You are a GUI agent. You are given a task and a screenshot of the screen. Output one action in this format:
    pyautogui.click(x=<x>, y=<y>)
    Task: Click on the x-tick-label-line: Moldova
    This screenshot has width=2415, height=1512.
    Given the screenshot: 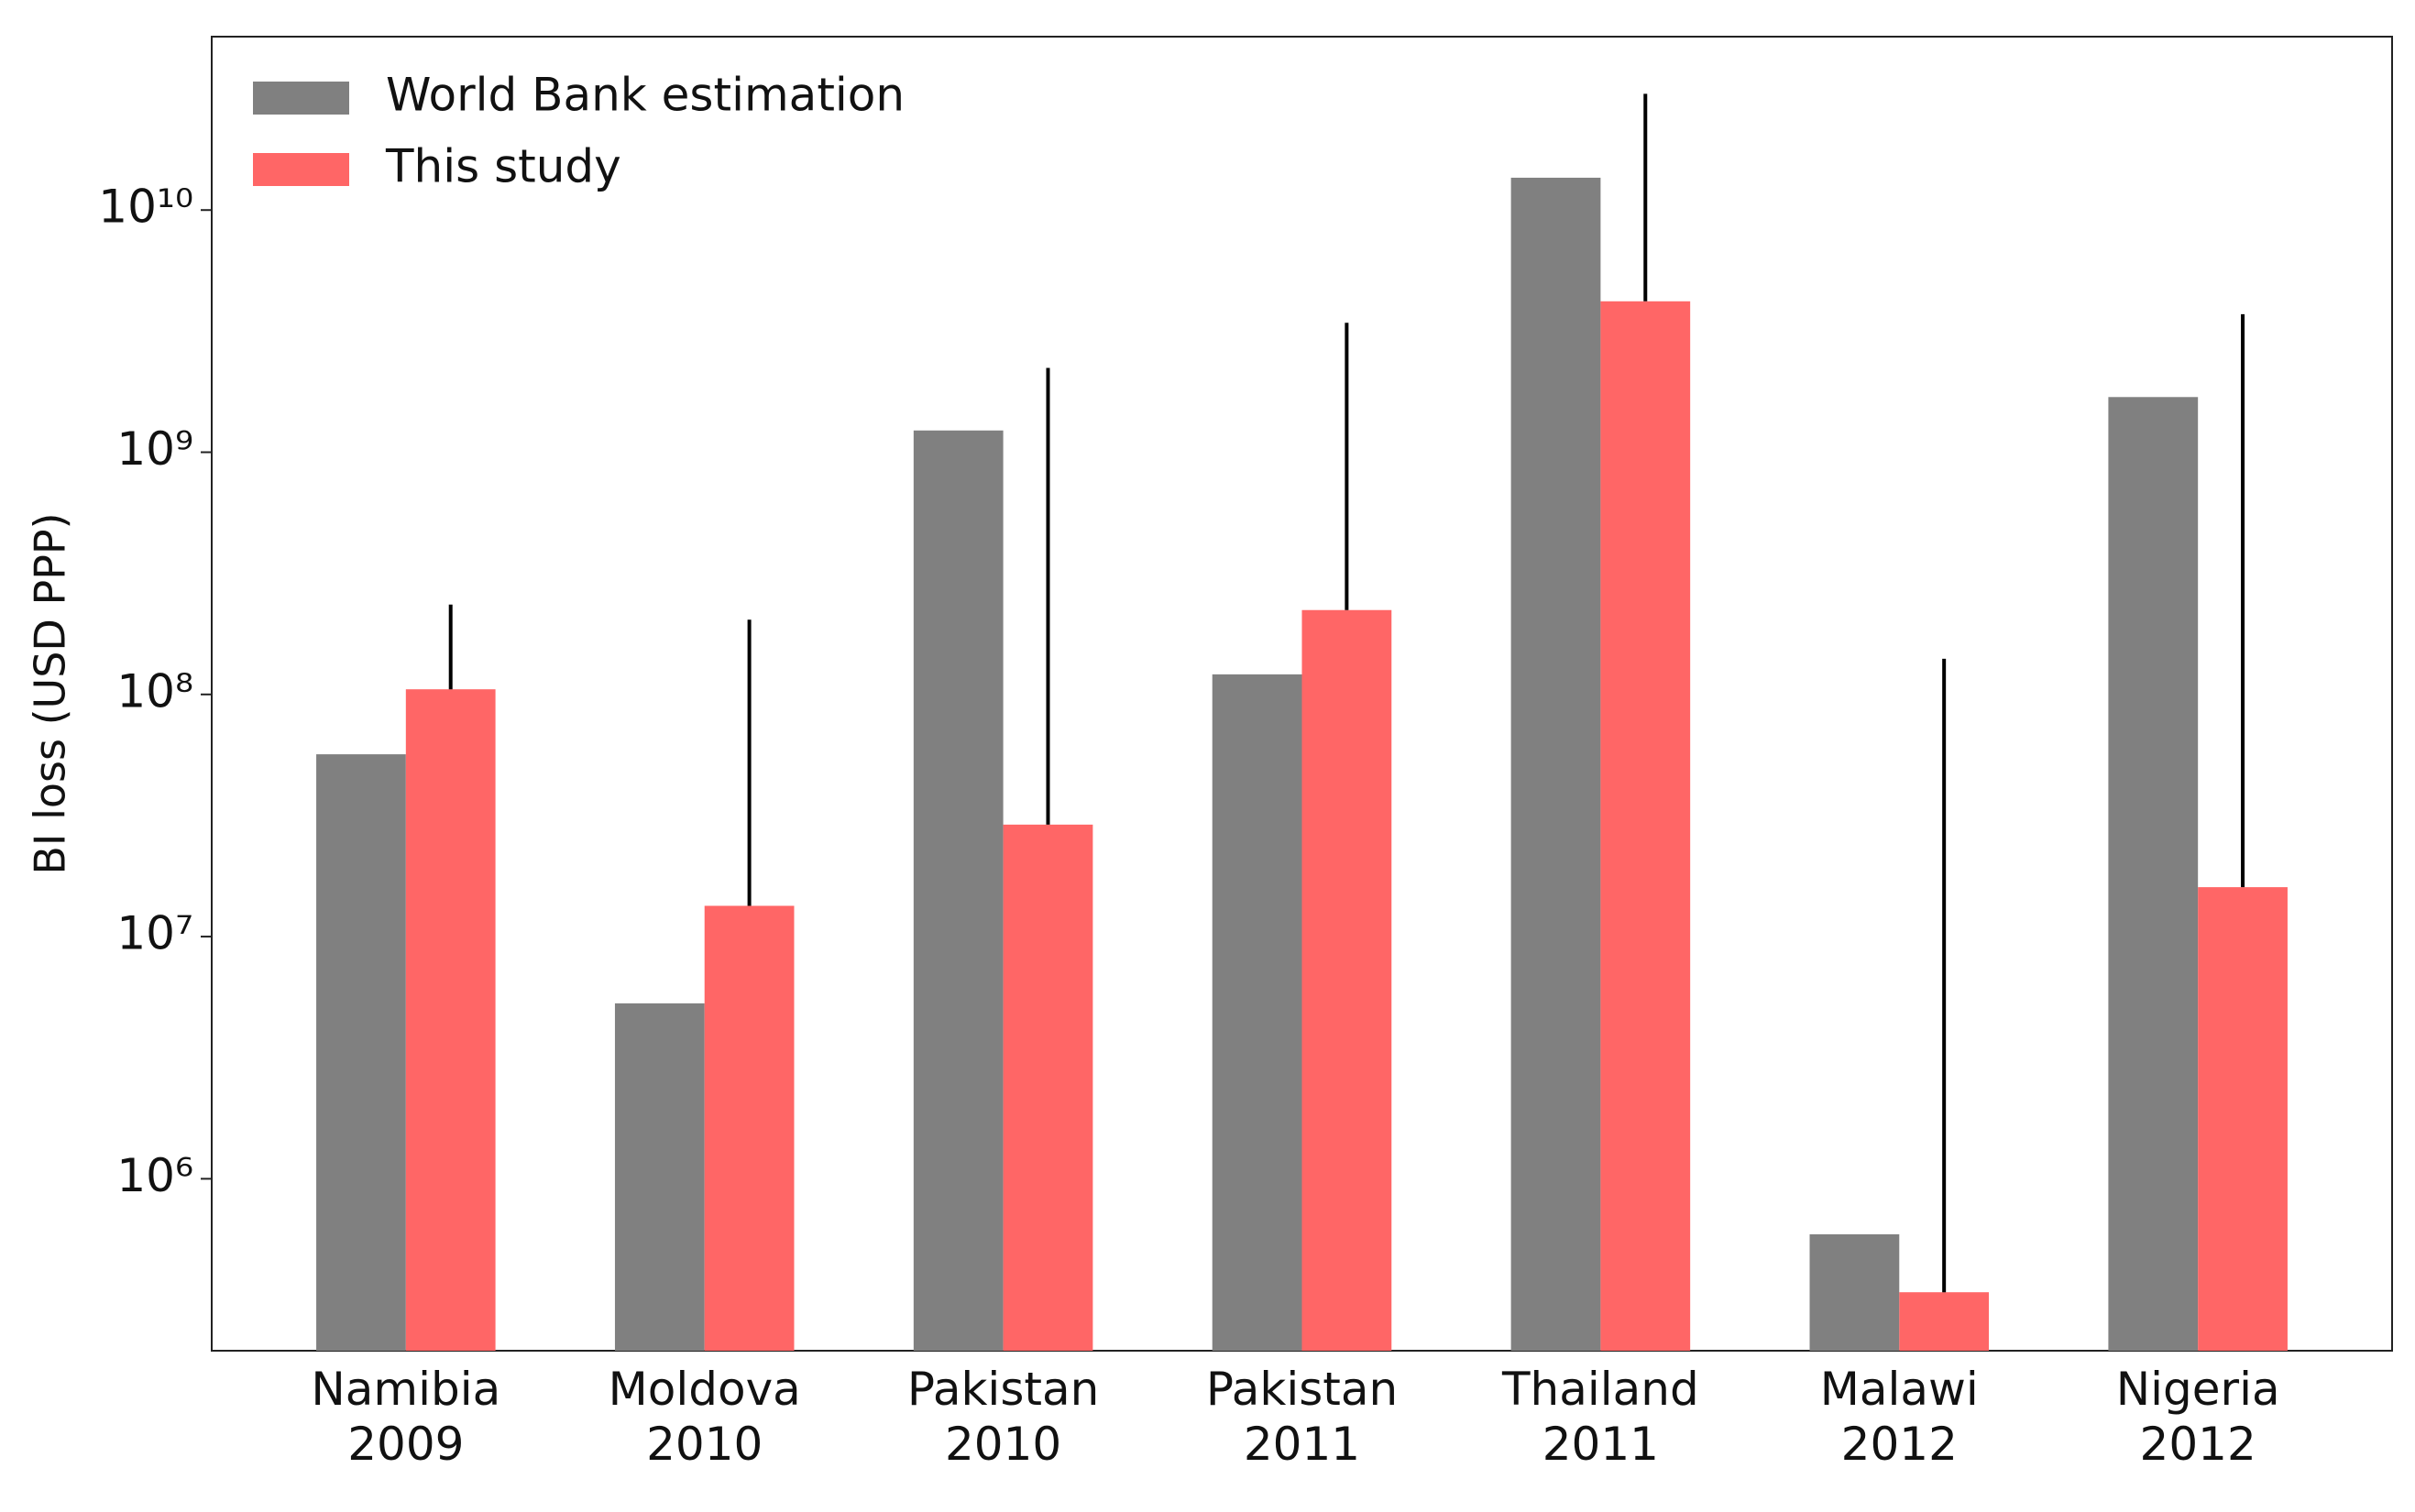 What is the action you would take?
    pyautogui.click(x=705, y=1389)
    